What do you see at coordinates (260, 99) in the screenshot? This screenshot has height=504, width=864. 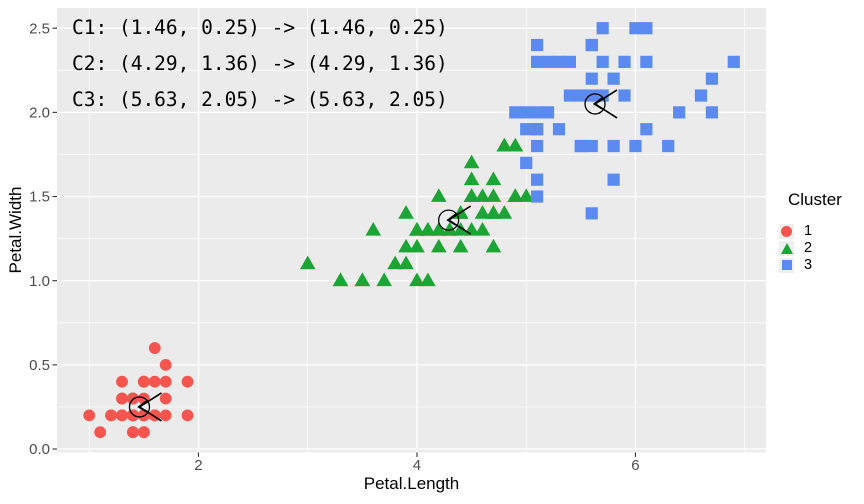 I see `center-annotation-line: C3: (5.63, 2.05) -> (5.63, 2.05)` at bounding box center [260, 99].